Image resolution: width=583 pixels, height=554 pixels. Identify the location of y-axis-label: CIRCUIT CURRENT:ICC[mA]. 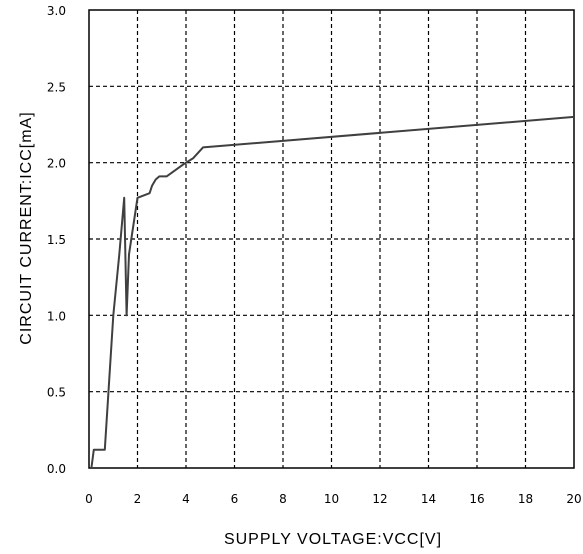
(26, 227).